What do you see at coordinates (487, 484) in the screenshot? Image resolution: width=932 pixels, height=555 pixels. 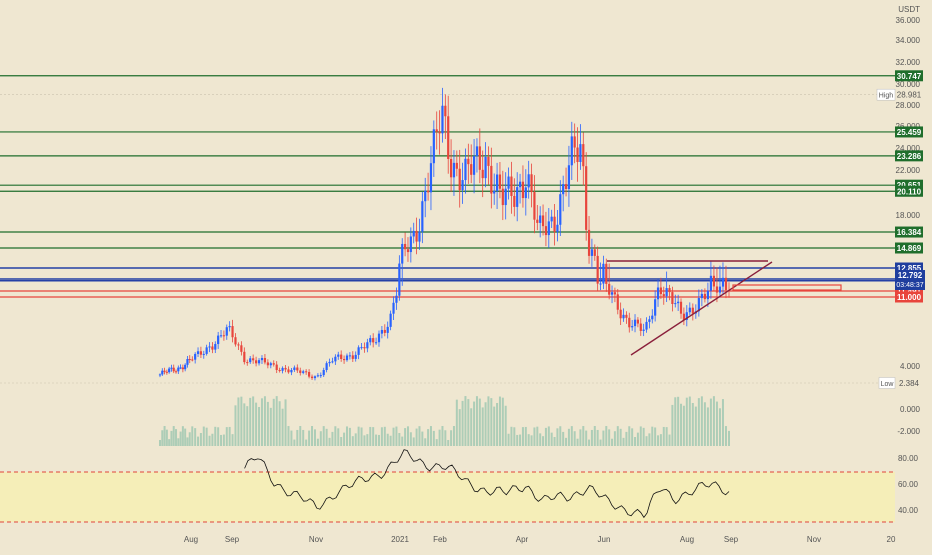 I see `rsi-series-line` at bounding box center [487, 484].